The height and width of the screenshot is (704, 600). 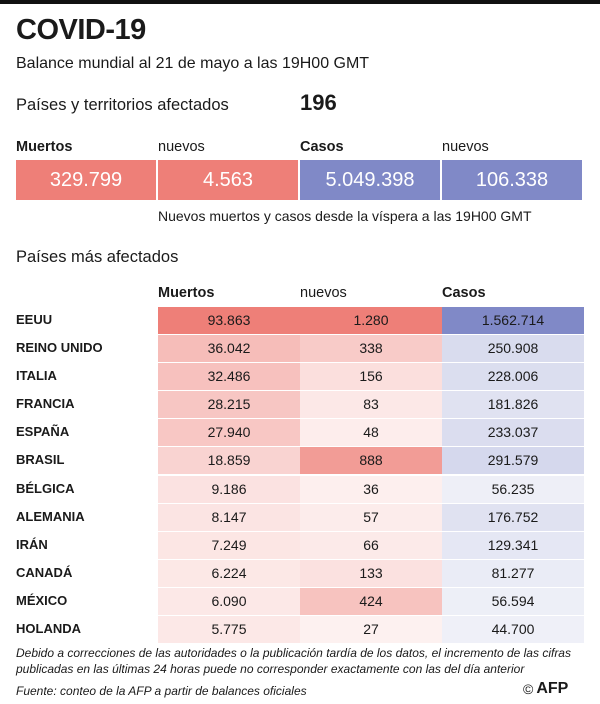 I want to click on new-deaths-cell: 338, so click(x=371, y=349).